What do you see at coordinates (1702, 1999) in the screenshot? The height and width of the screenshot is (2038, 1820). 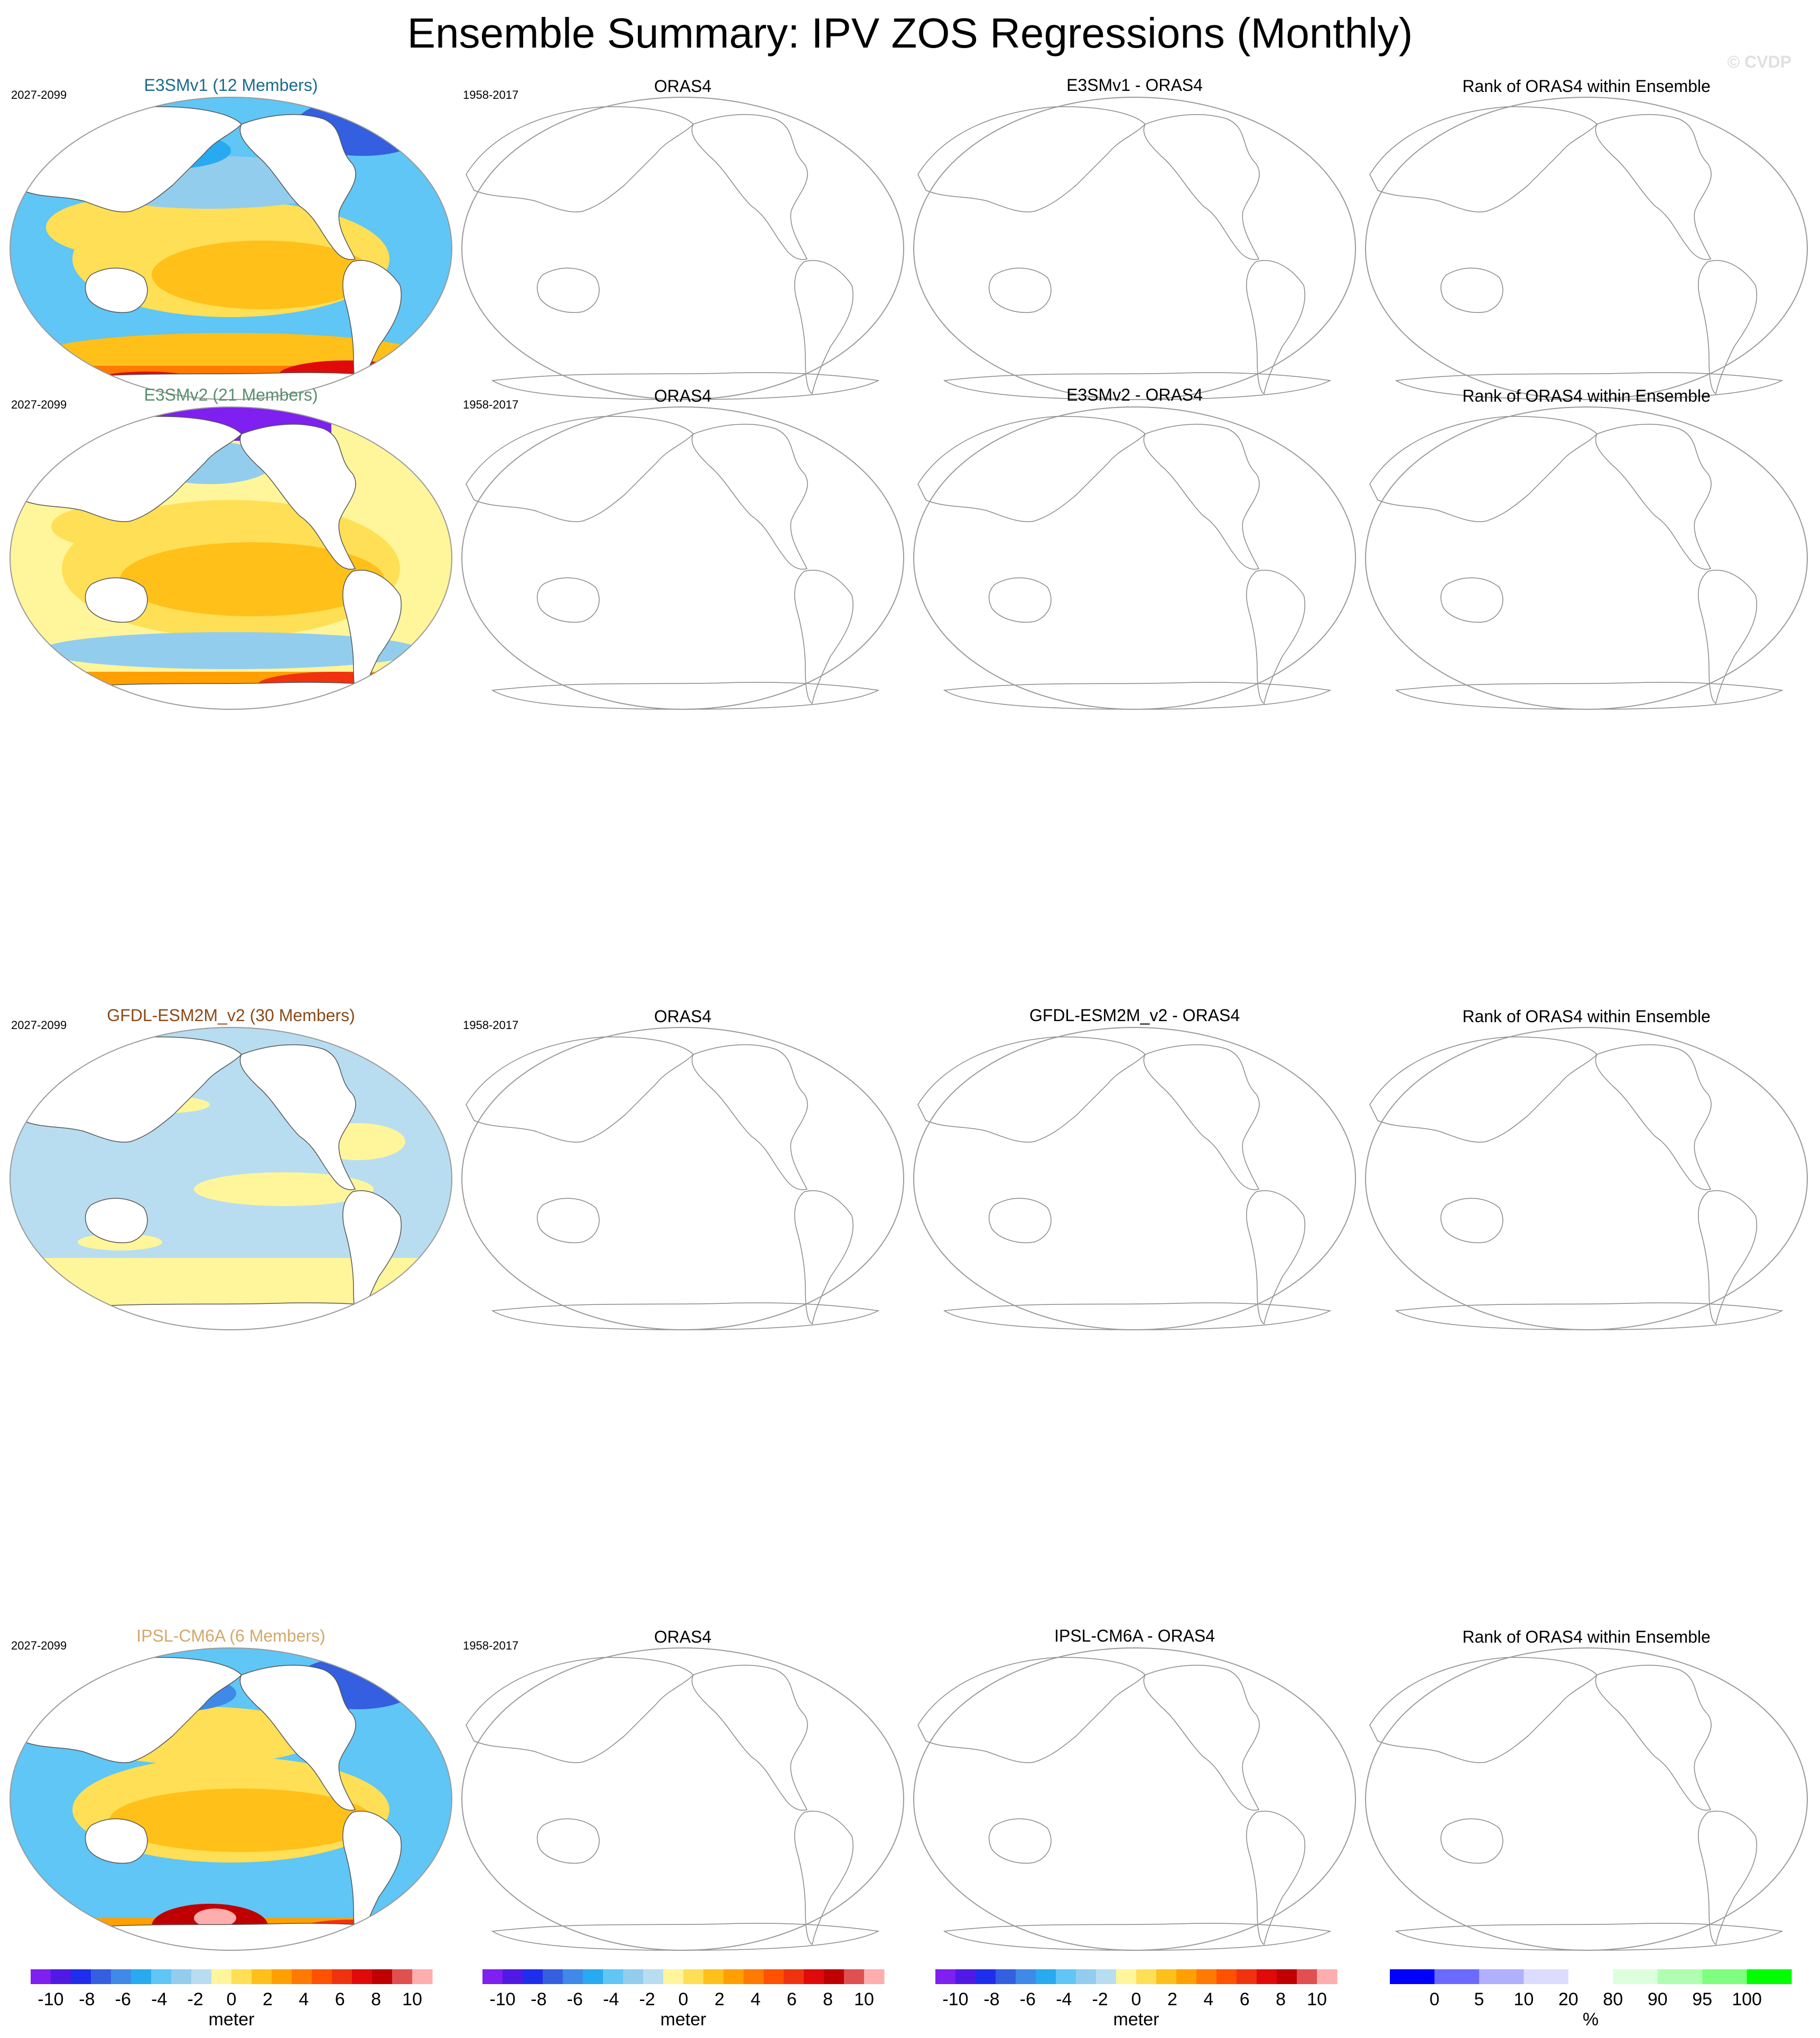 I see `colorbar-tick-label: 95` at bounding box center [1702, 1999].